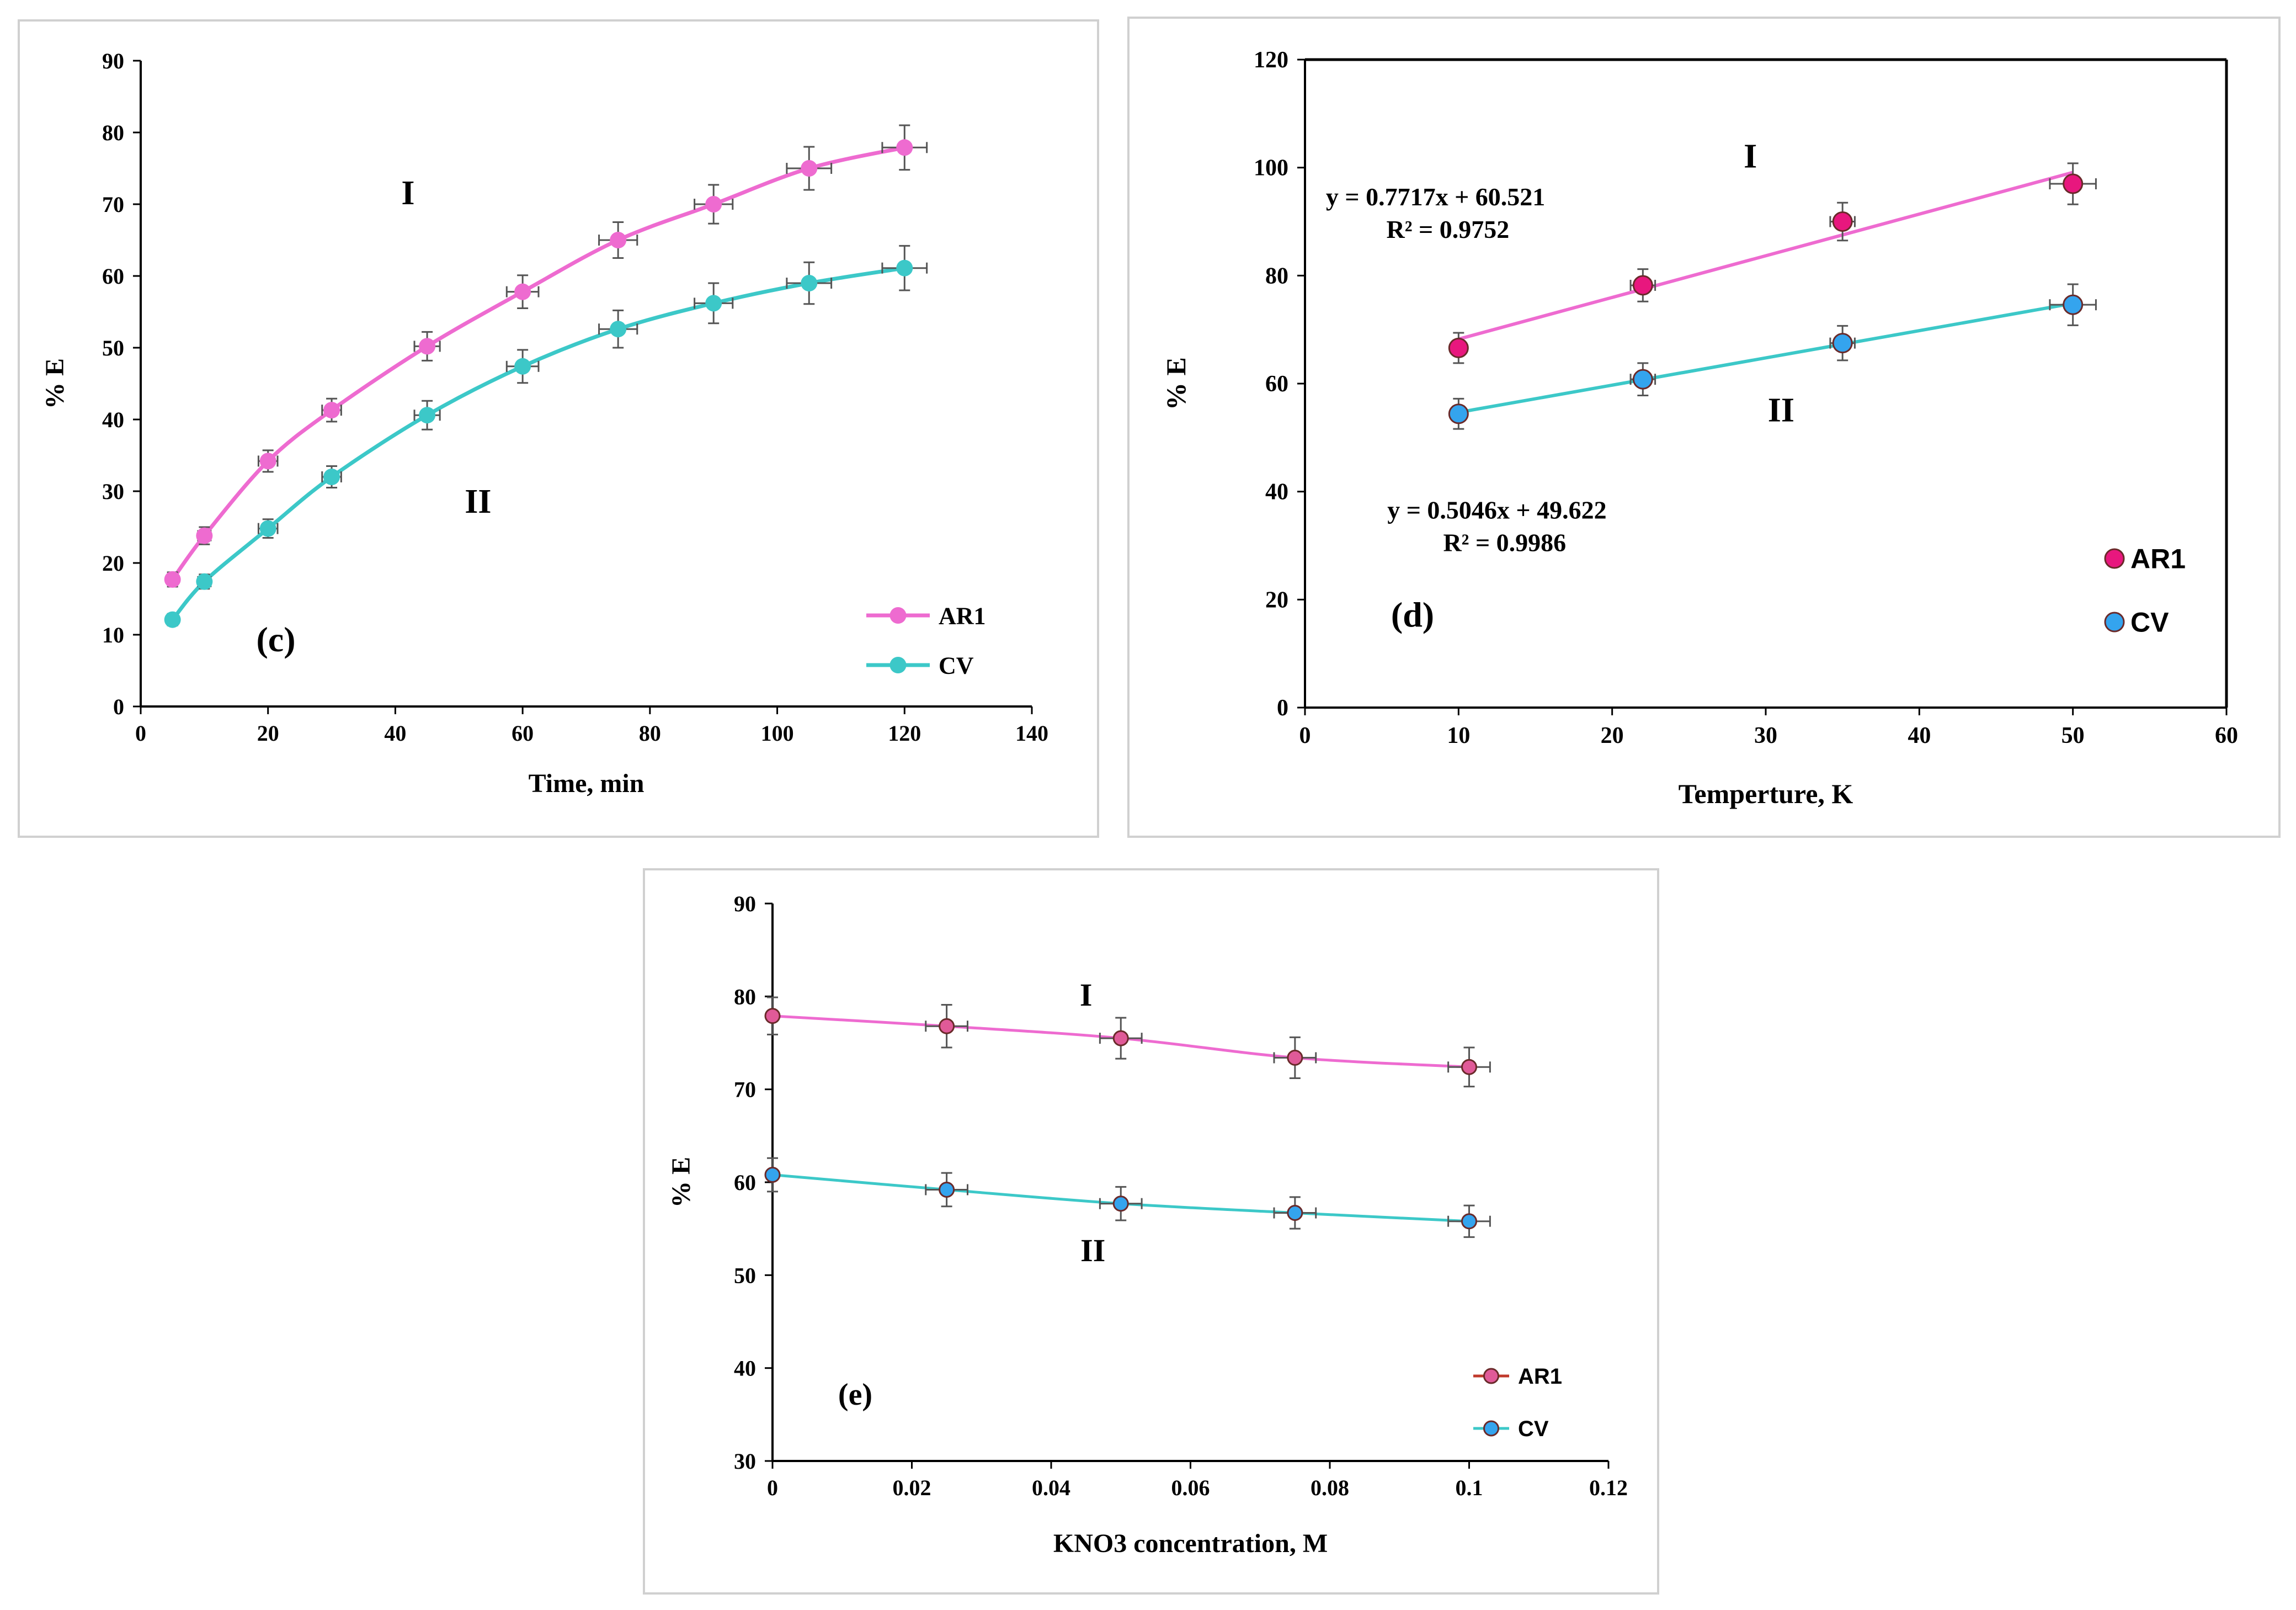 Image resolution: width=2296 pixels, height=1610 pixels. What do you see at coordinates (898, 665) in the screenshot?
I see `chart-c-legend-cv-swatch-marker` at bounding box center [898, 665].